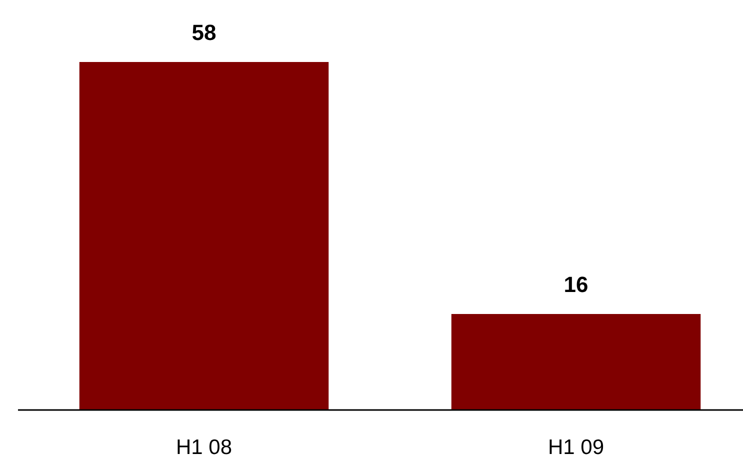 This screenshot has height=463, width=743. What do you see at coordinates (204, 447) in the screenshot?
I see `x-tick-label: H1 08` at bounding box center [204, 447].